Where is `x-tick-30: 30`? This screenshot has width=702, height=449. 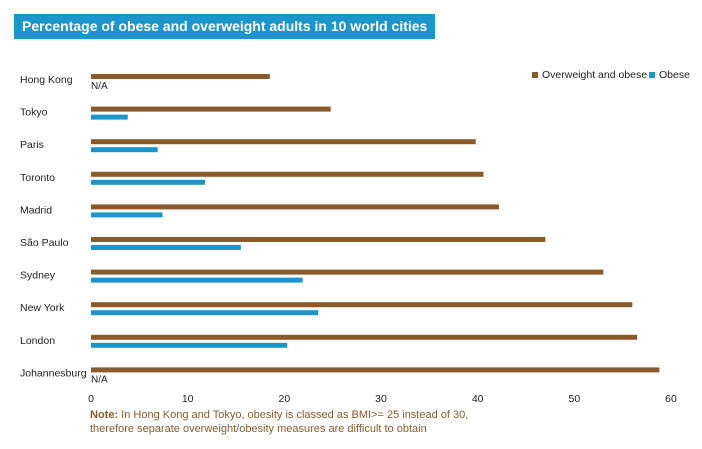
x-tick-30: 30 is located at coordinates (381, 399).